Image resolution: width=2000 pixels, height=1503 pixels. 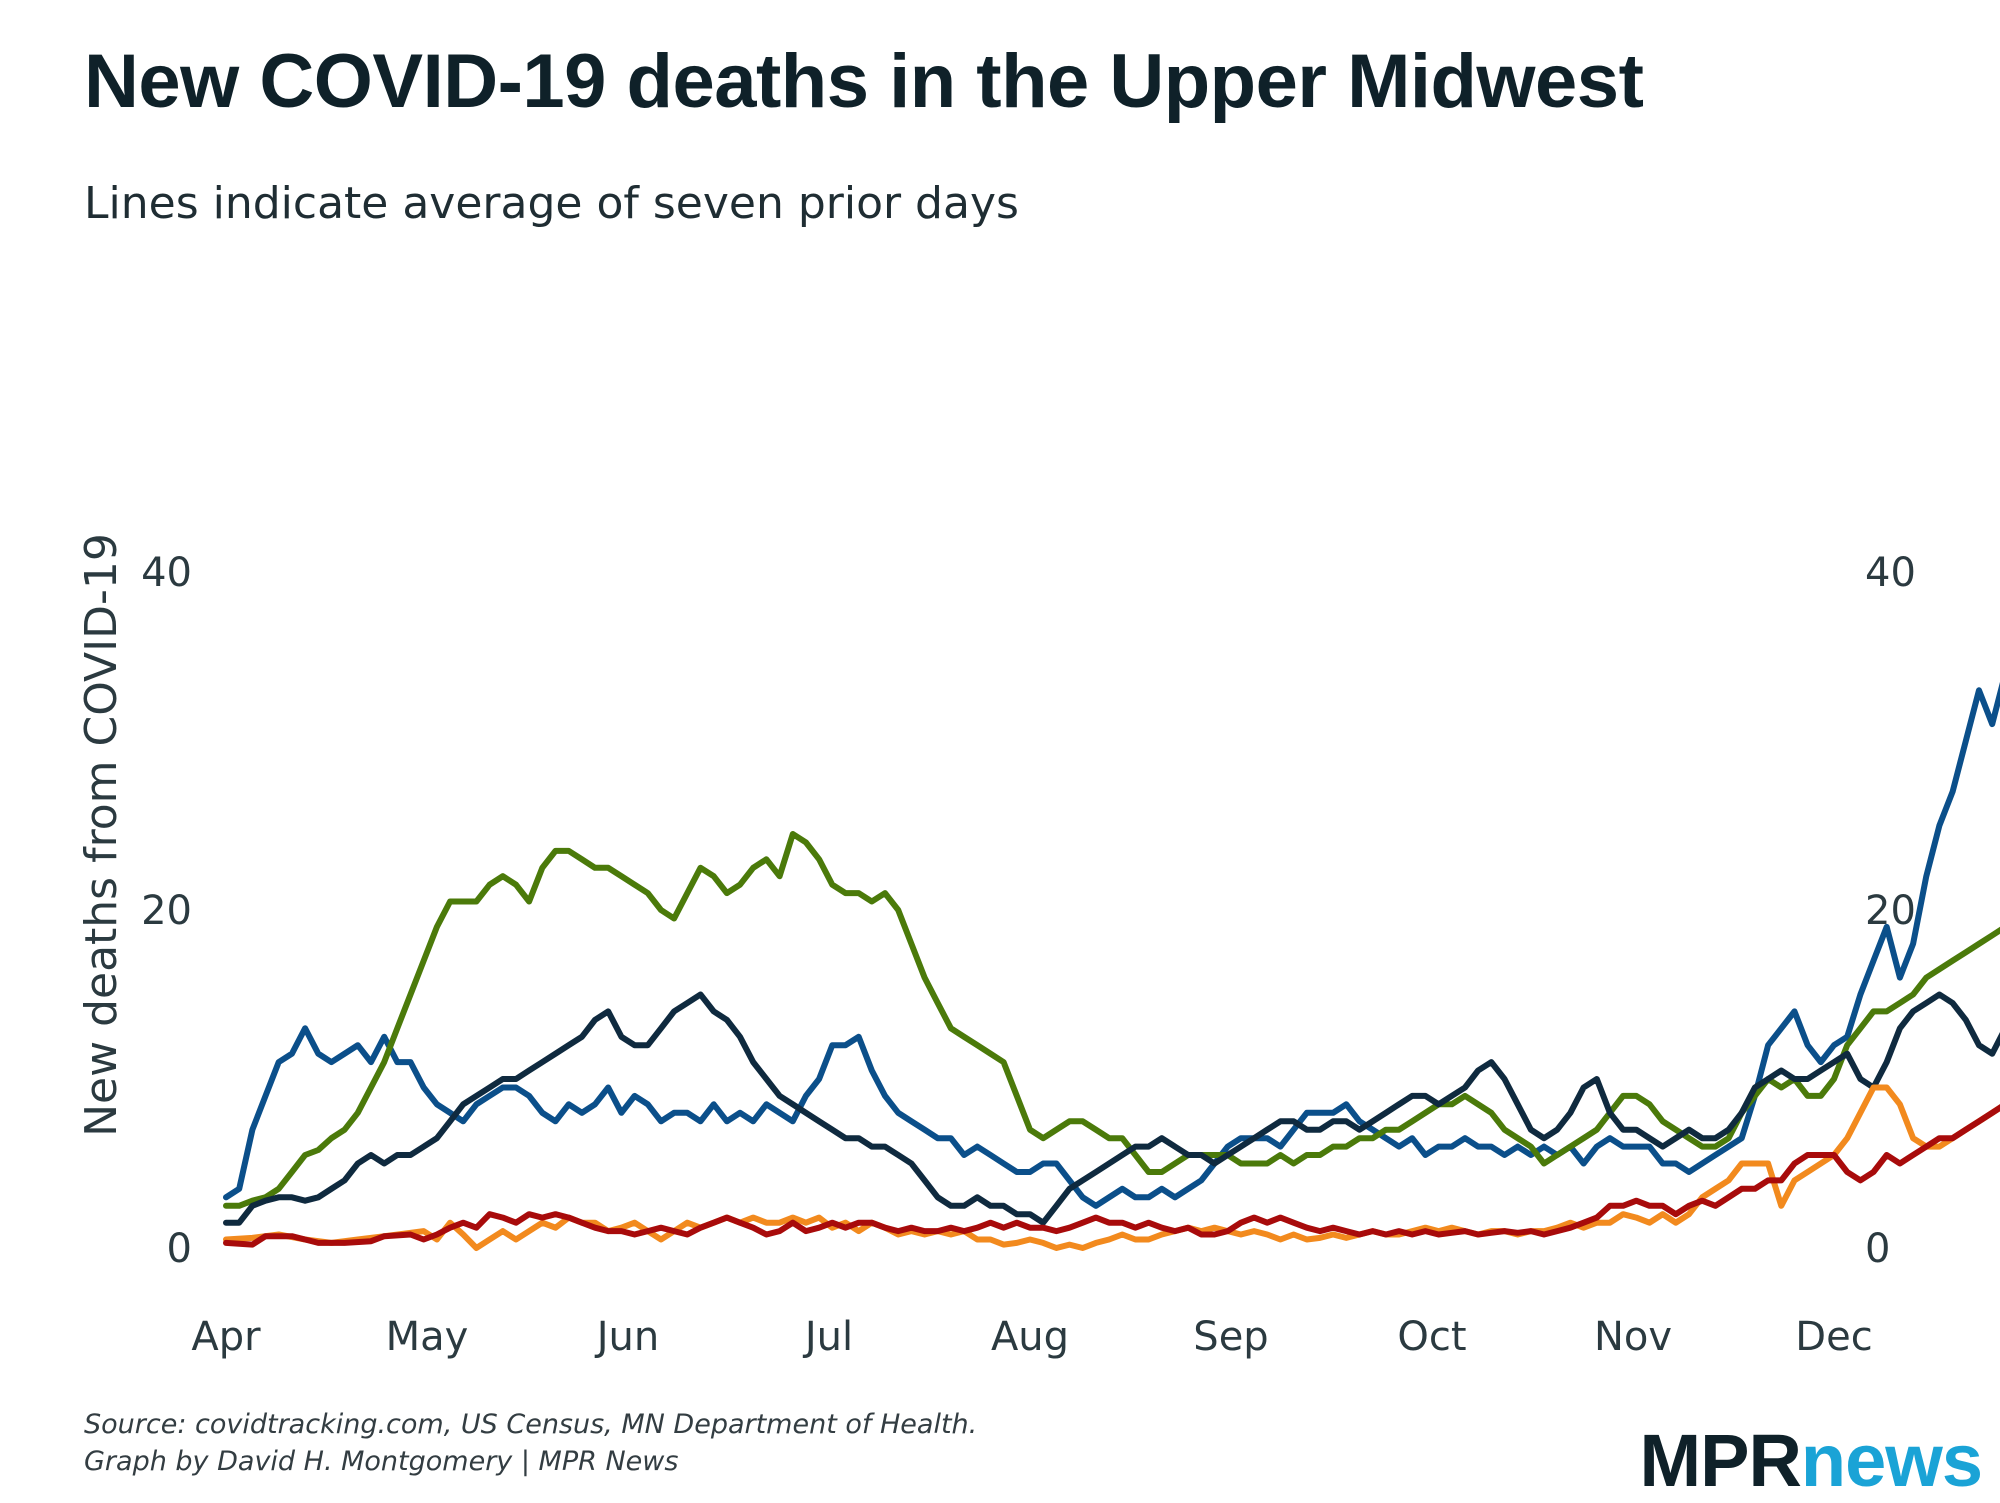 What do you see at coordinates (864, 81) in the screenshot?
I see `chart-title: New COVID-19 deaths in the Upper Midwest` at bounding box center [864, 81].